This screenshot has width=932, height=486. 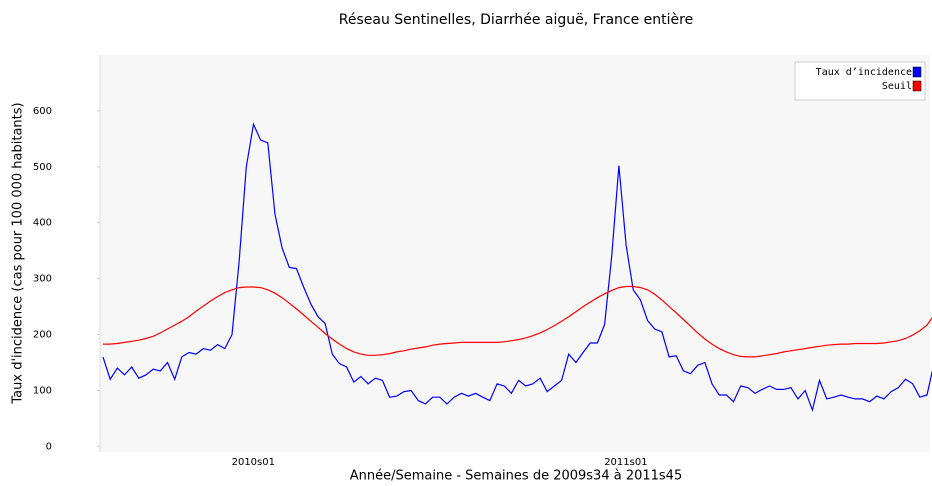 What do you see at coordinates (42, 390) in the screenshot?
I see `y-tick-label: 100` at bounding box center [42, 390].